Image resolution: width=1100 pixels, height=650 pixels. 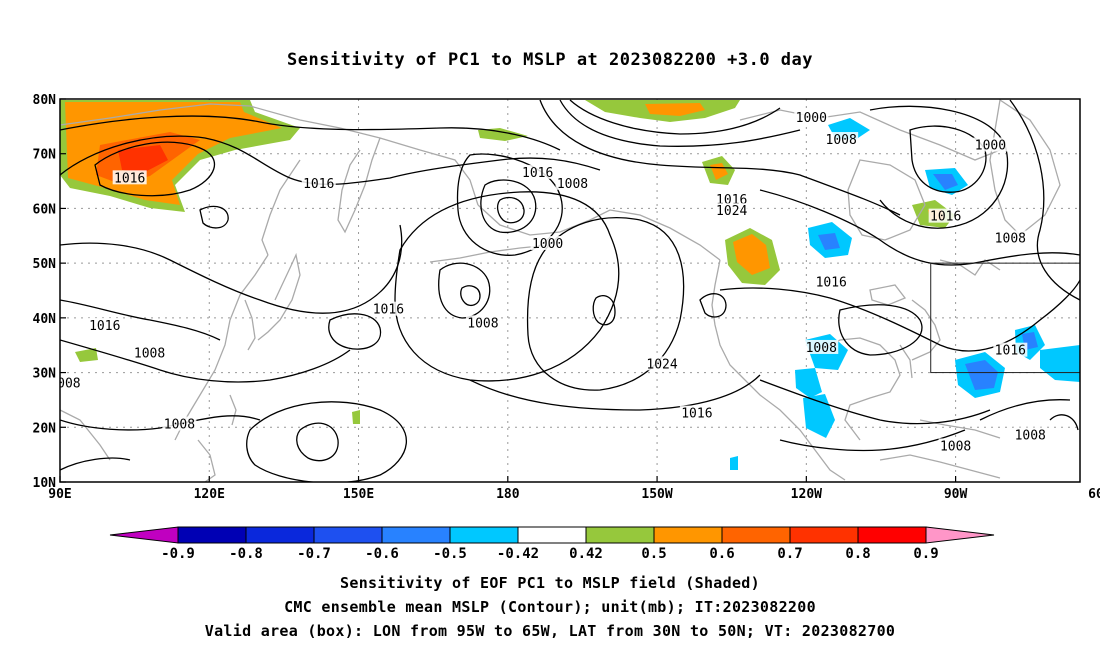 I want to click on coast-hudson, so click(x=886, y=200).